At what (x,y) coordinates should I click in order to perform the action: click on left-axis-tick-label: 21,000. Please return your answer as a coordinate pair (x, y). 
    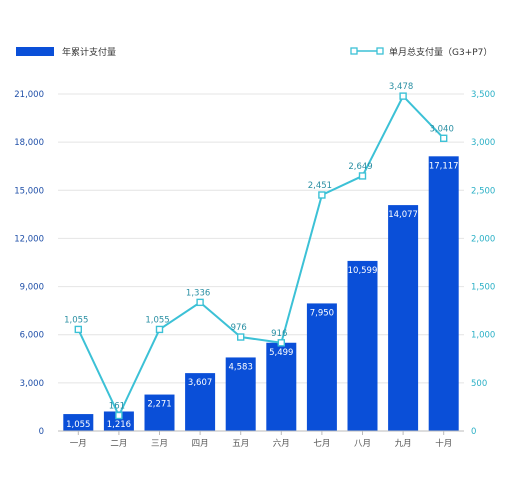
    Looking at the image, I should click on (29, 95).